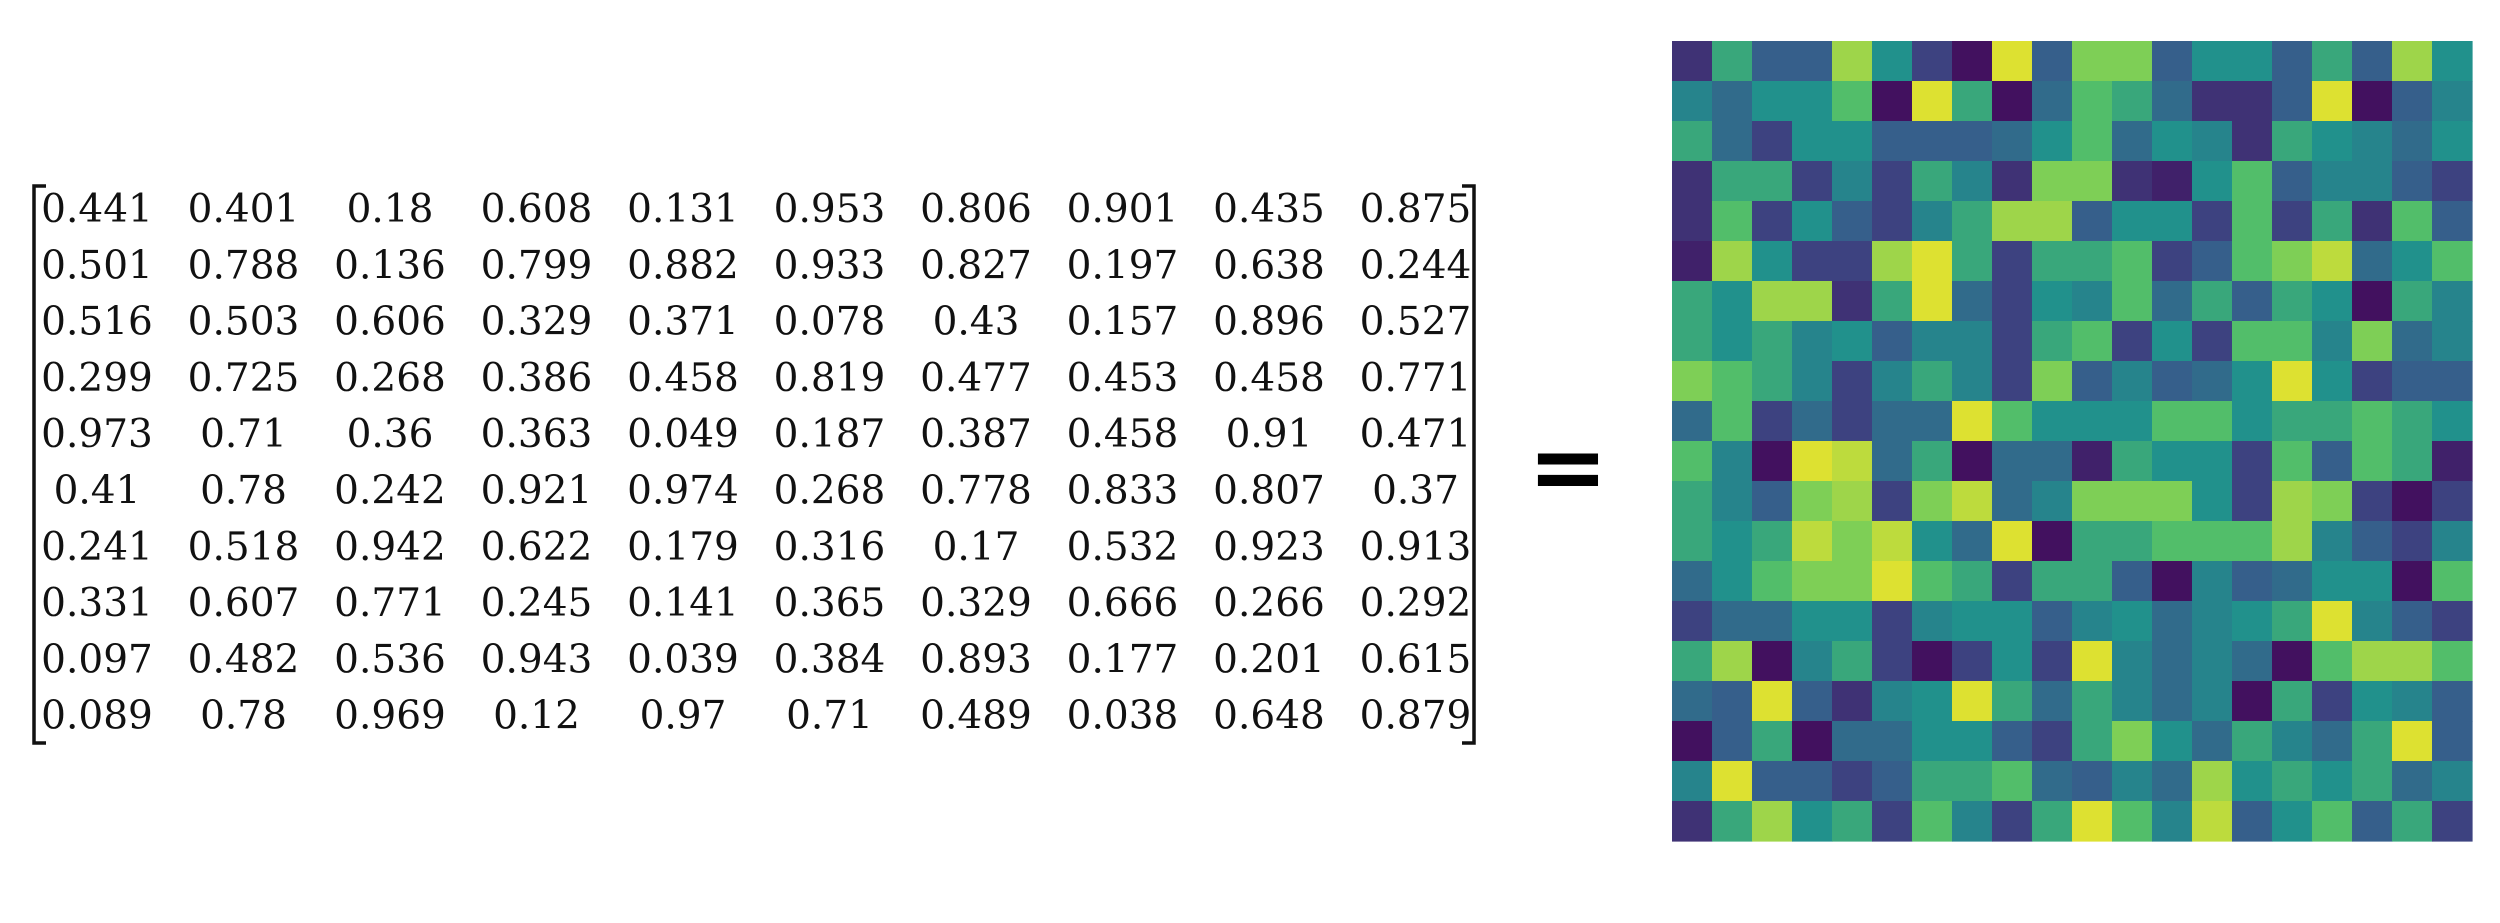 The image size is (2500, 923). Describe the element at coordinates (537, 659) in the screenshot. I see `matrix-cell: 0.943` at that location.